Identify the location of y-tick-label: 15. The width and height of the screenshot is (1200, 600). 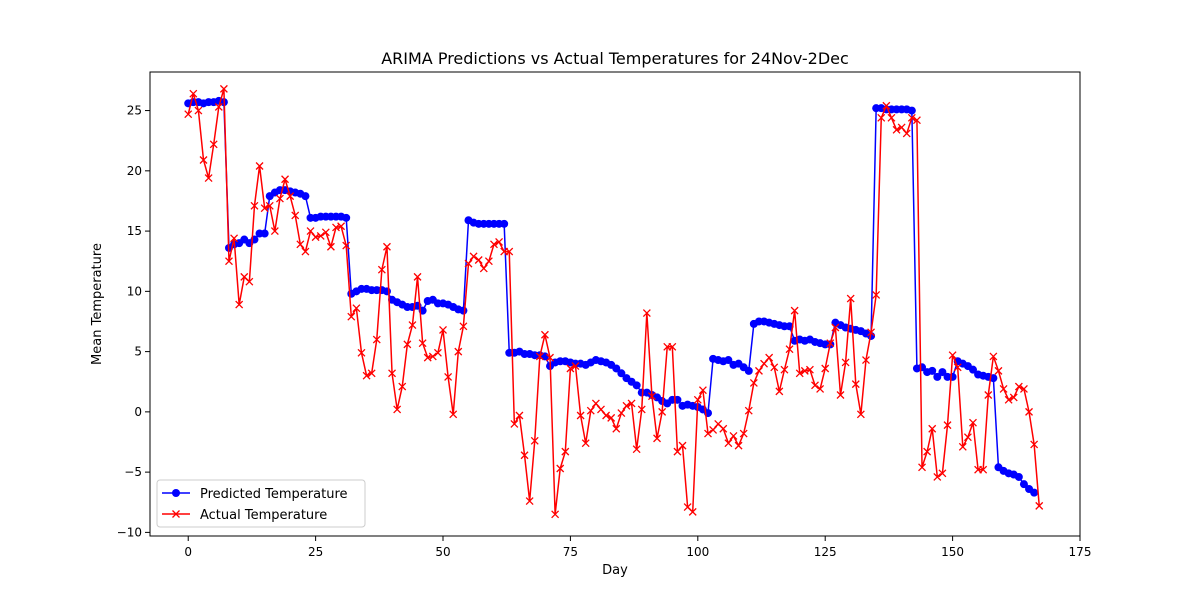
(134, 231).